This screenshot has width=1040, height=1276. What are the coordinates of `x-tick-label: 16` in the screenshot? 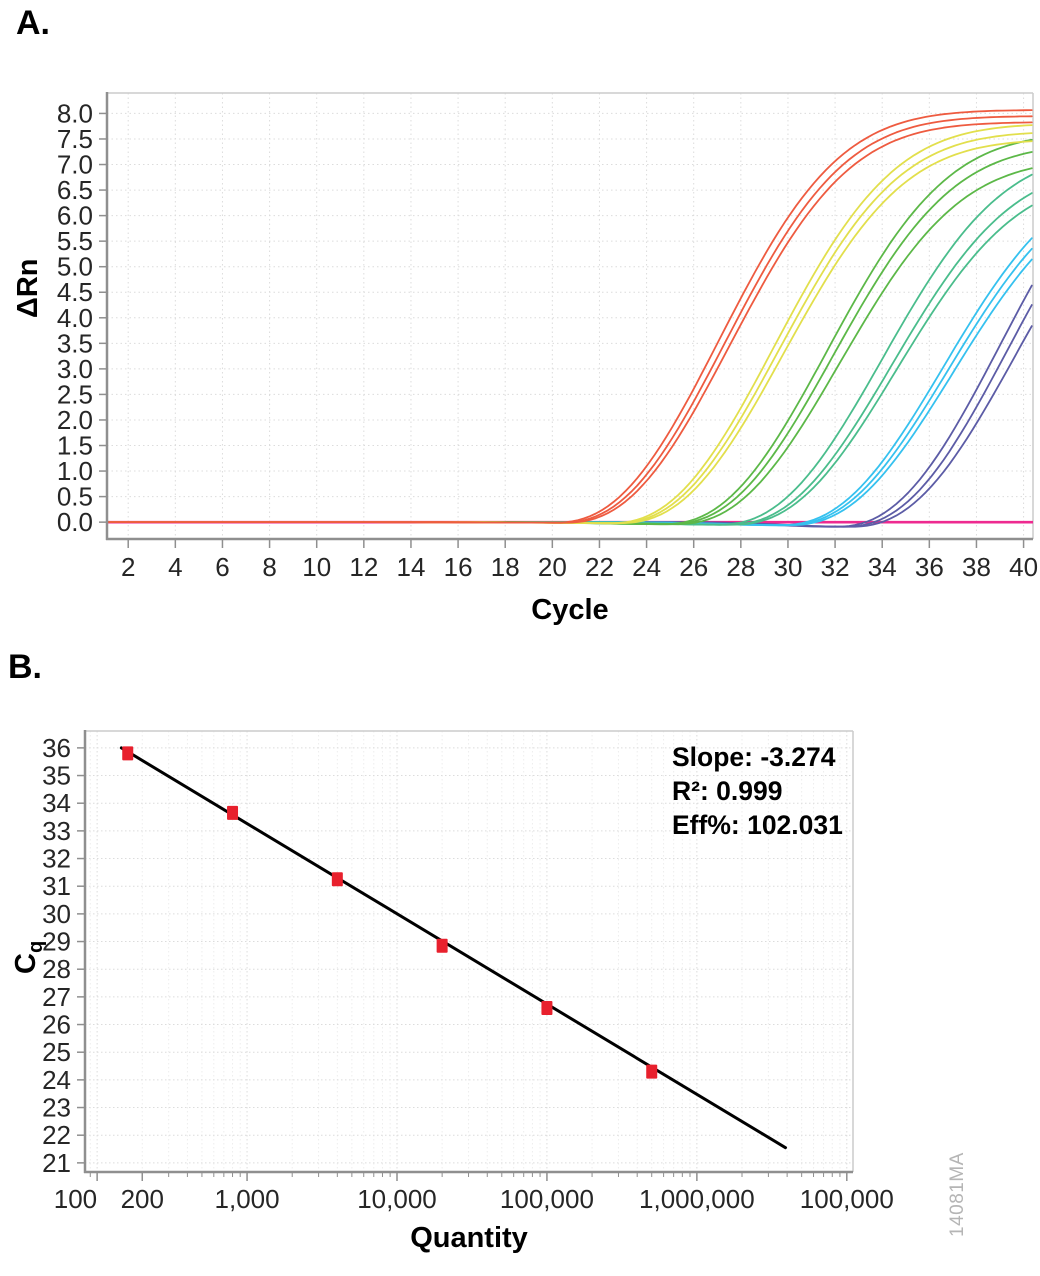 It's located at (458, 567).